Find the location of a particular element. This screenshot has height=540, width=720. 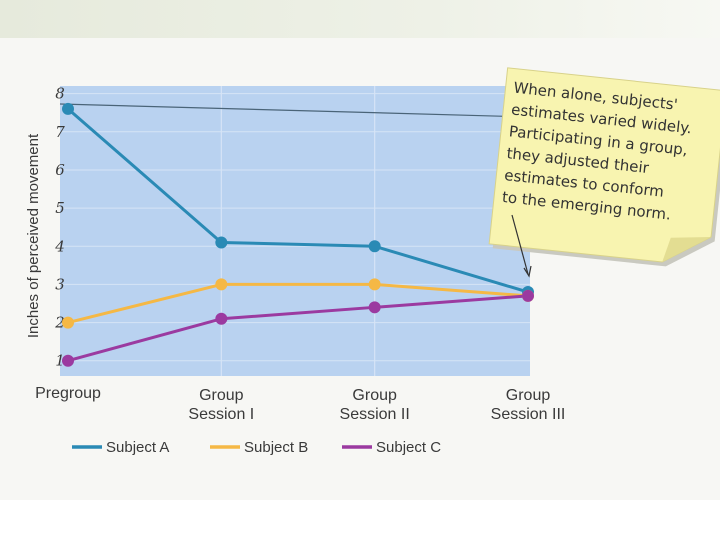

subject-b-legend-label: Subject B is located at coordinates (276, 447).